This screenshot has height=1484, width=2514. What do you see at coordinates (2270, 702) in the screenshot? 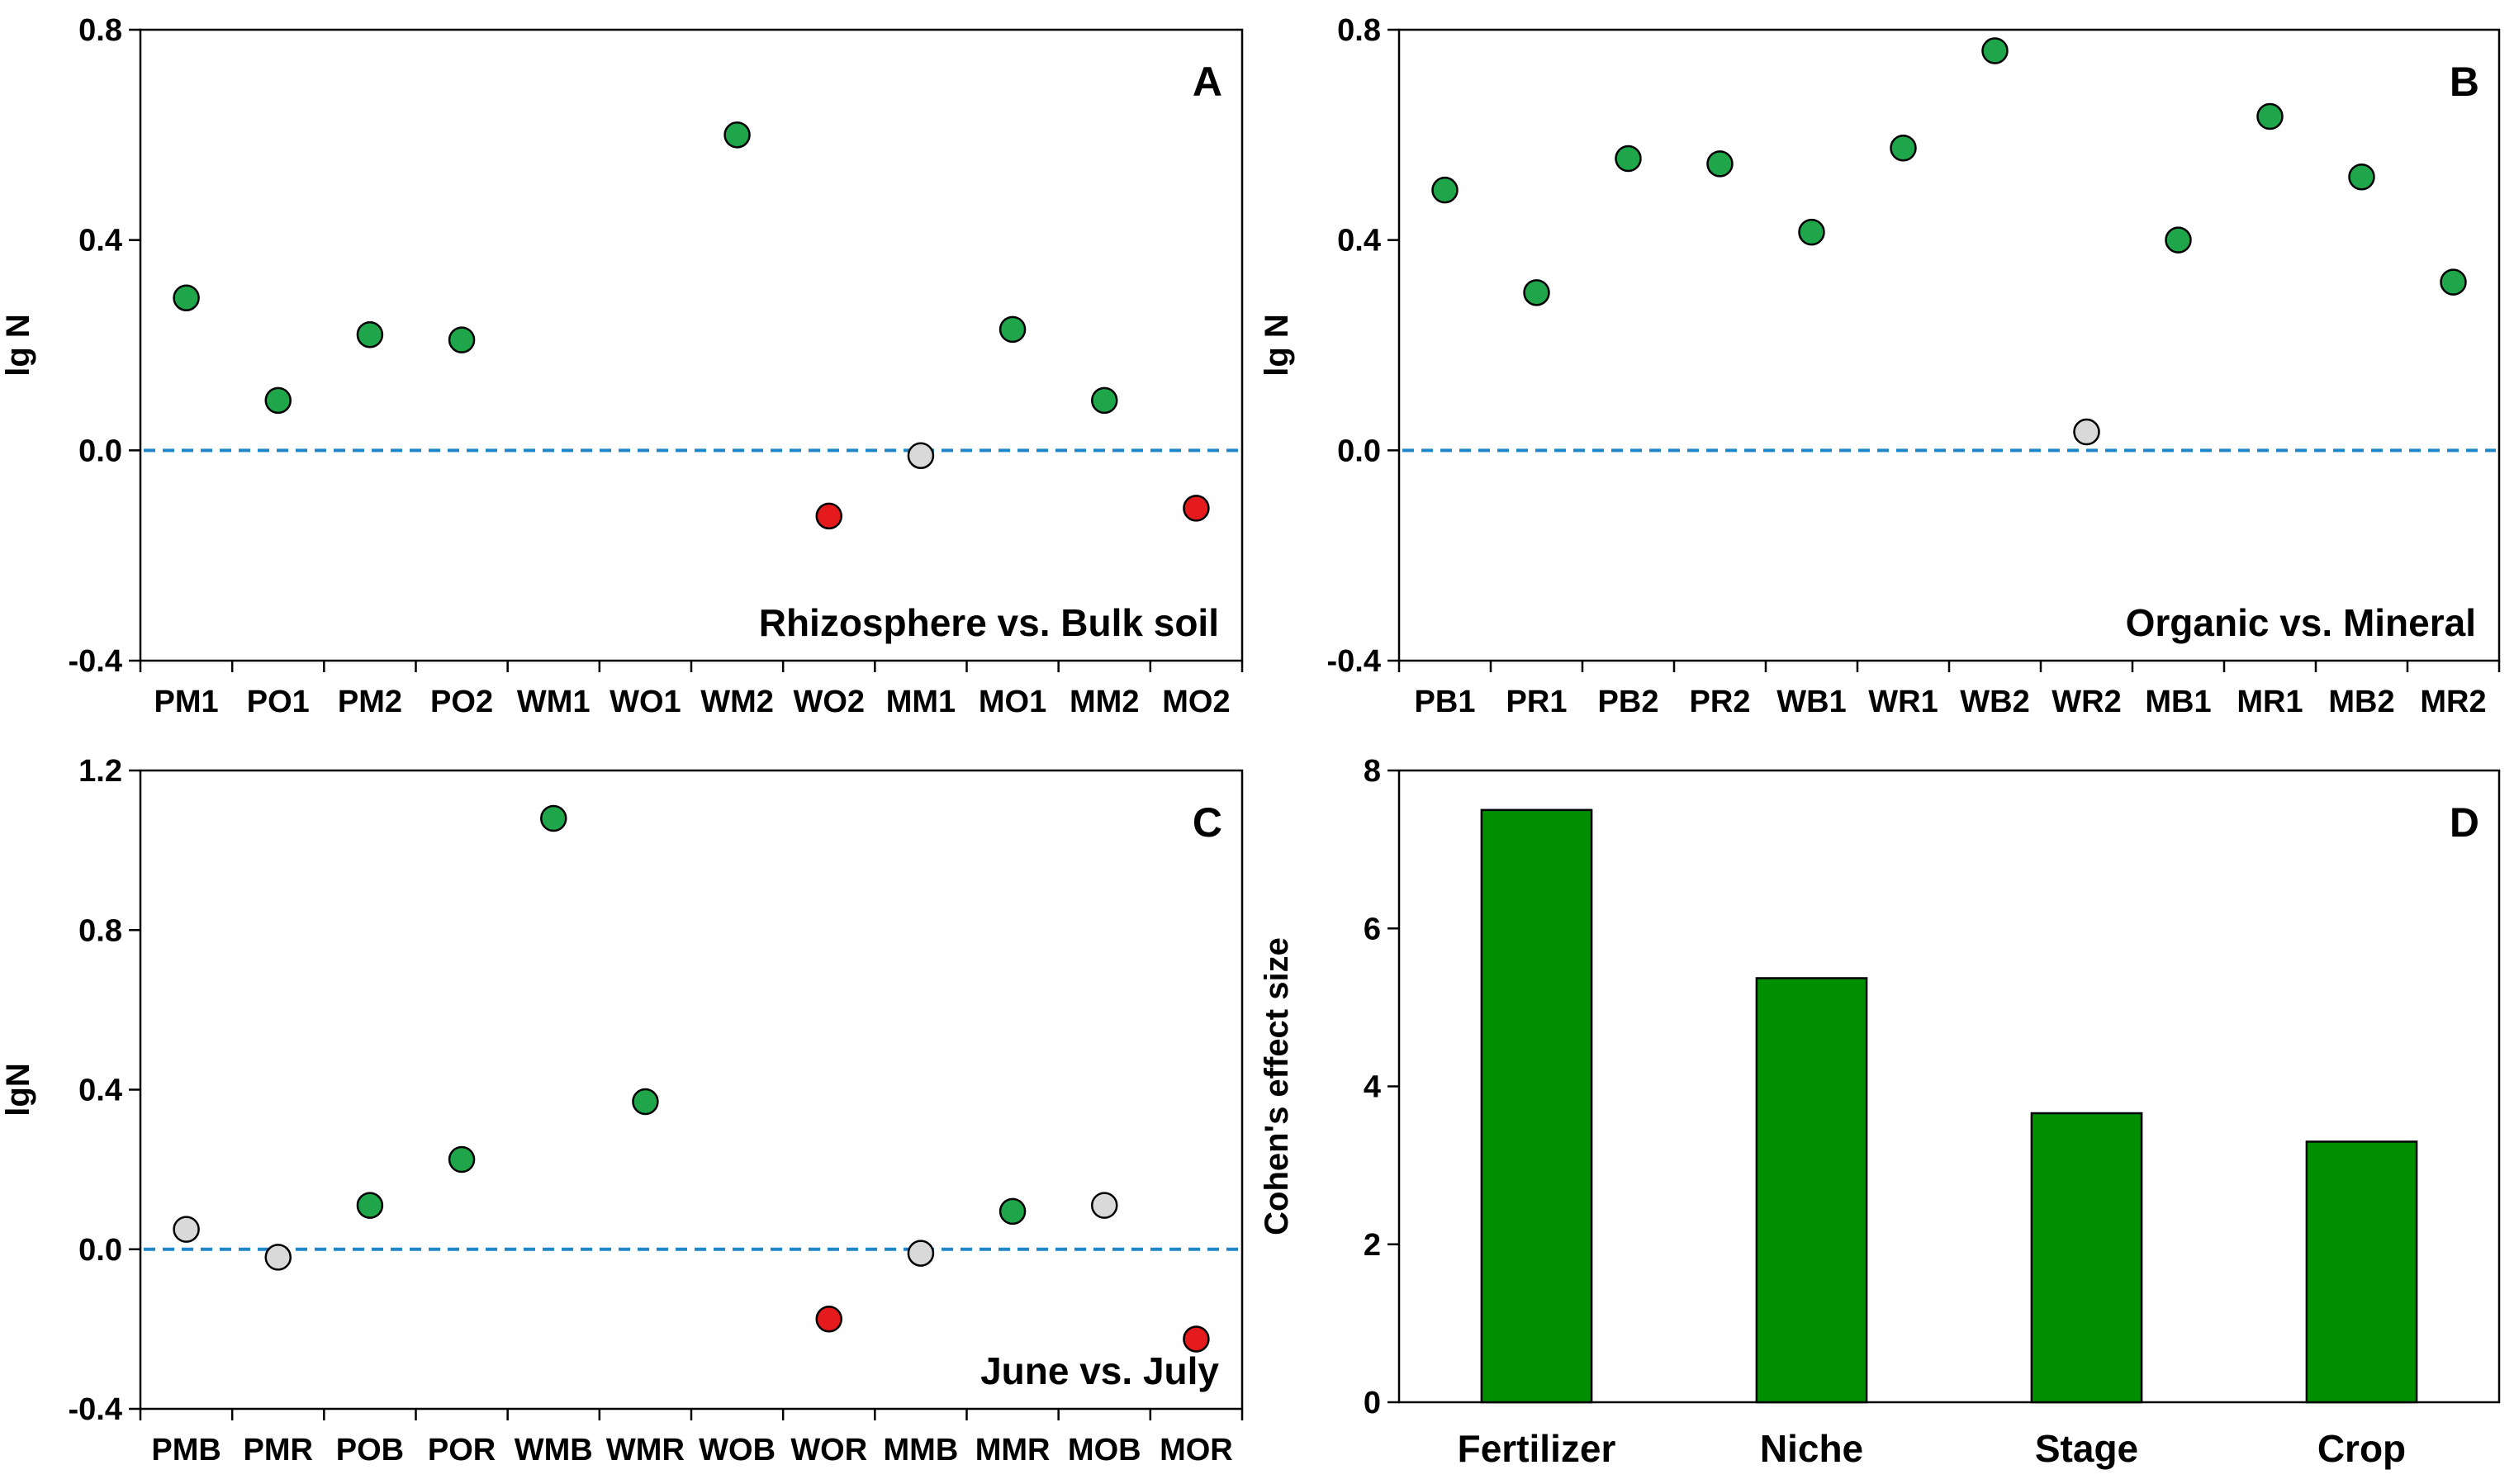
I see `x-tick-label: MR1` at bounding box center [2270, 702].